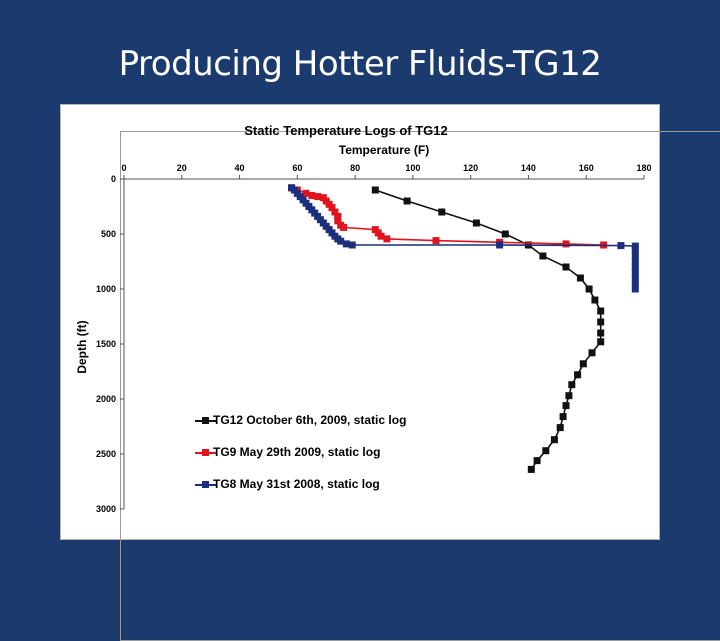 Image resolution: width=720 pixels, height=641 pixels. Describe the element at coordinates (528, 168) in the screenshot. I see `x-tick-label: 140` at that location.